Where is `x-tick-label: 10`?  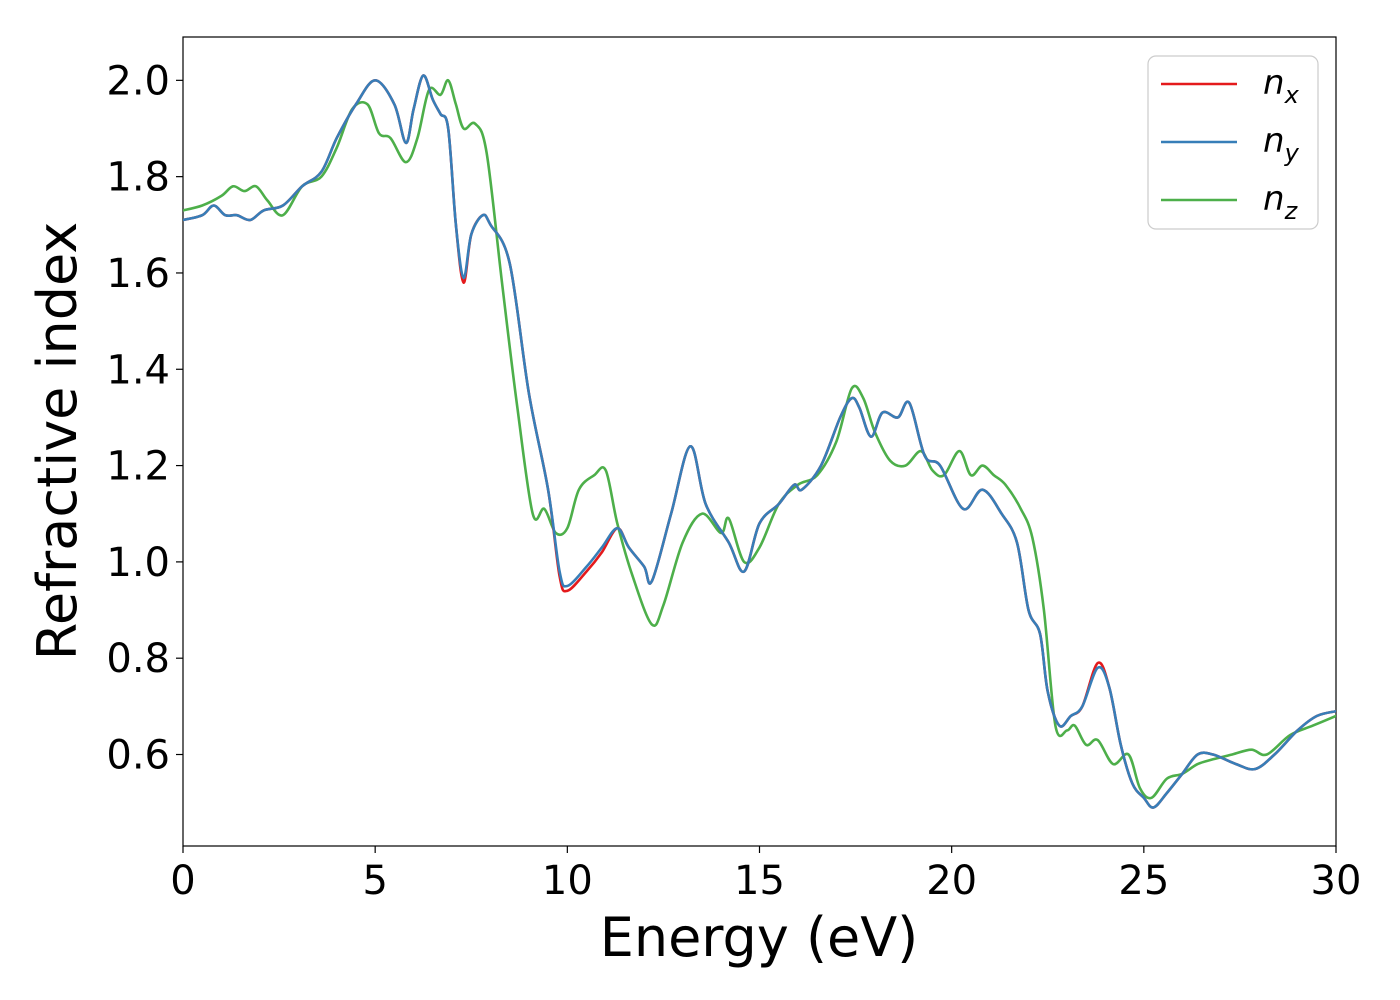 x-tick-label: 10 is located at coordinates (567, 881).